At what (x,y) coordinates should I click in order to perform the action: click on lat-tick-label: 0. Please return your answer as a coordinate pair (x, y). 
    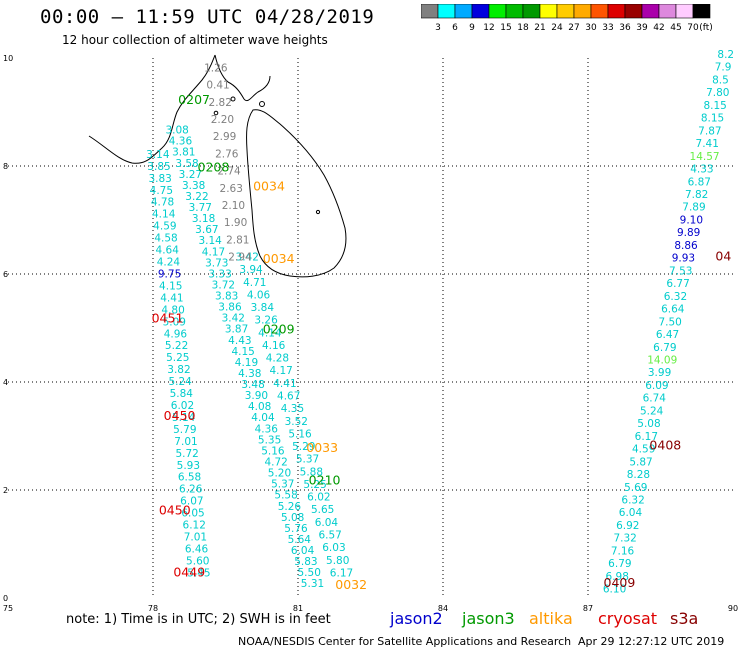
    Looking at the image, I should click on (5, 598).